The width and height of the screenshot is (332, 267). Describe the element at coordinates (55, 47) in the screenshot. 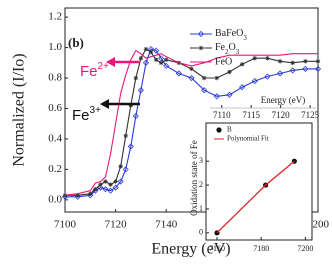

I see `y-tick-label: 1.0` at that location.